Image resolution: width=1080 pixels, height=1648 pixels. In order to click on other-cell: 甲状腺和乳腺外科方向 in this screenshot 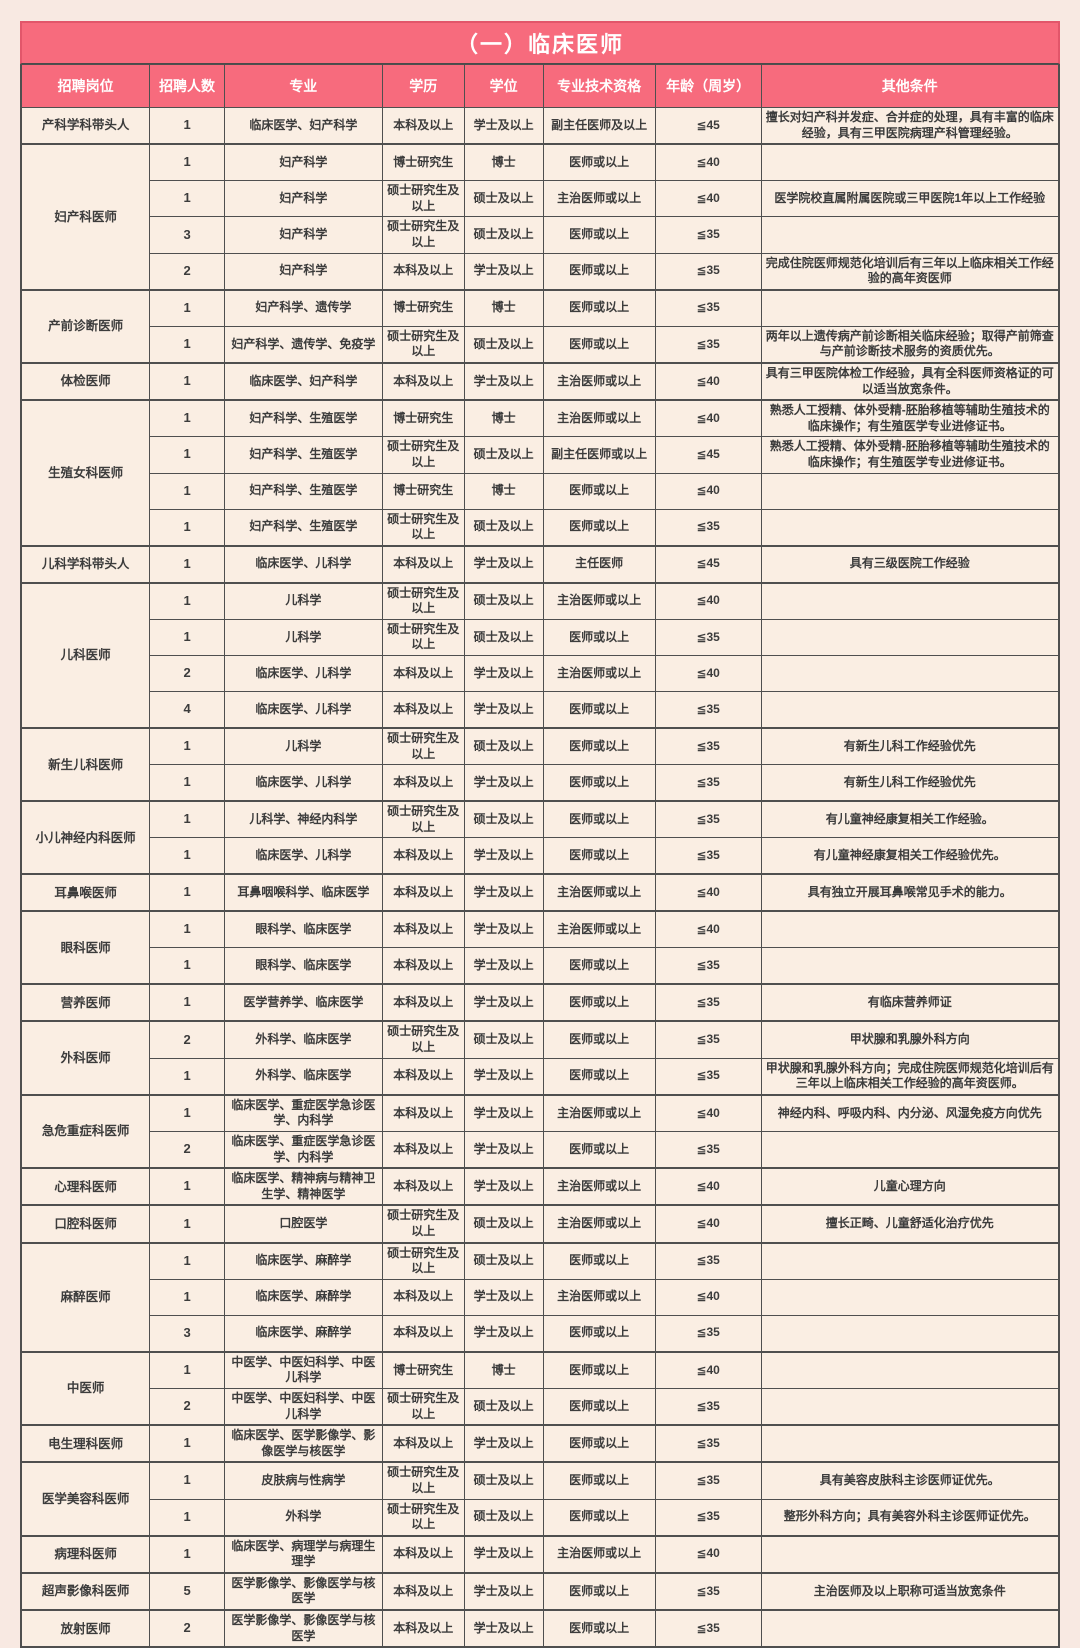, I will do `click(910, 1039)`.